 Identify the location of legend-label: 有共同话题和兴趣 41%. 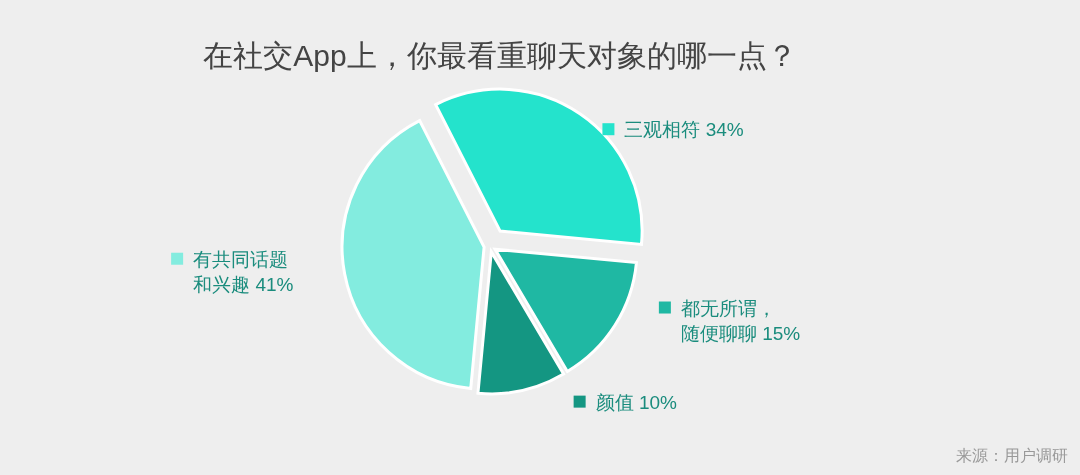
(243, 271).